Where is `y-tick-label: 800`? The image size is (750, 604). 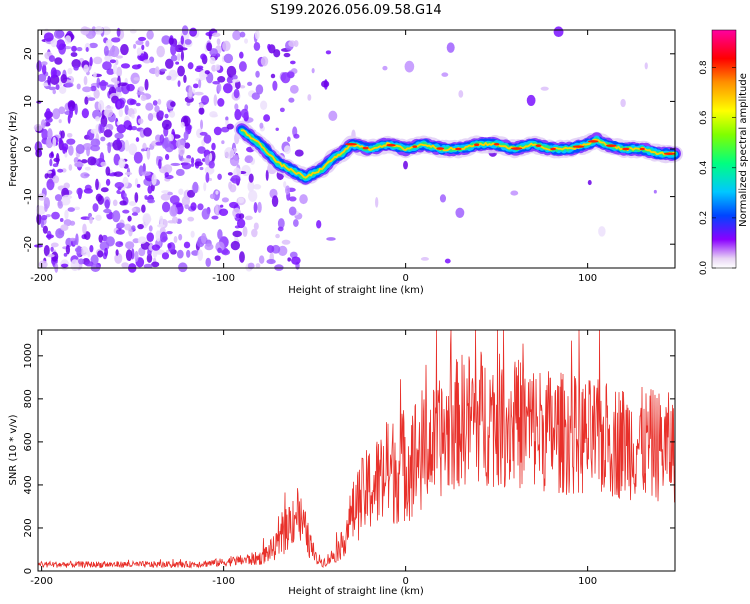
y-tick-label: 800 is located at coordinates (28, 398).